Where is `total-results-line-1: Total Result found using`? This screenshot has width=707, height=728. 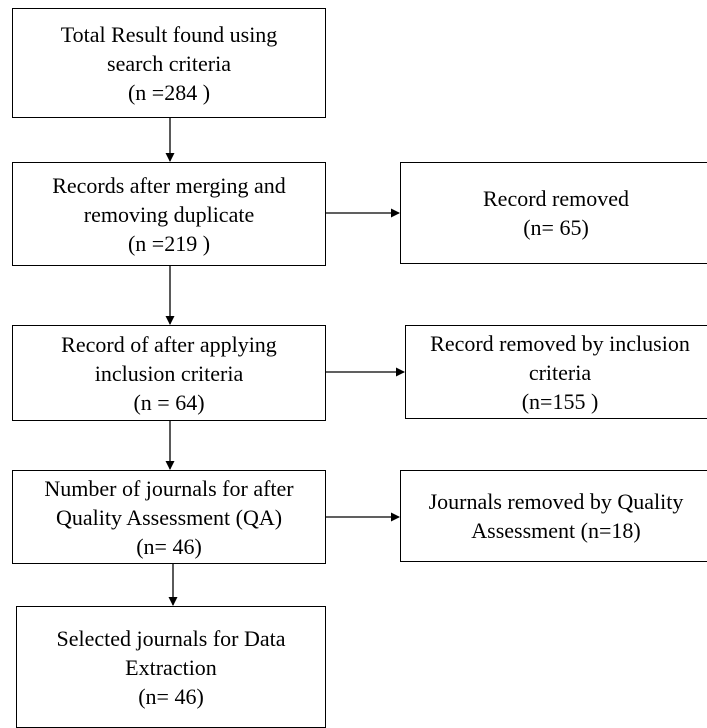
total-results-line-1: Total Result found using is located at coordinates (169, 34).